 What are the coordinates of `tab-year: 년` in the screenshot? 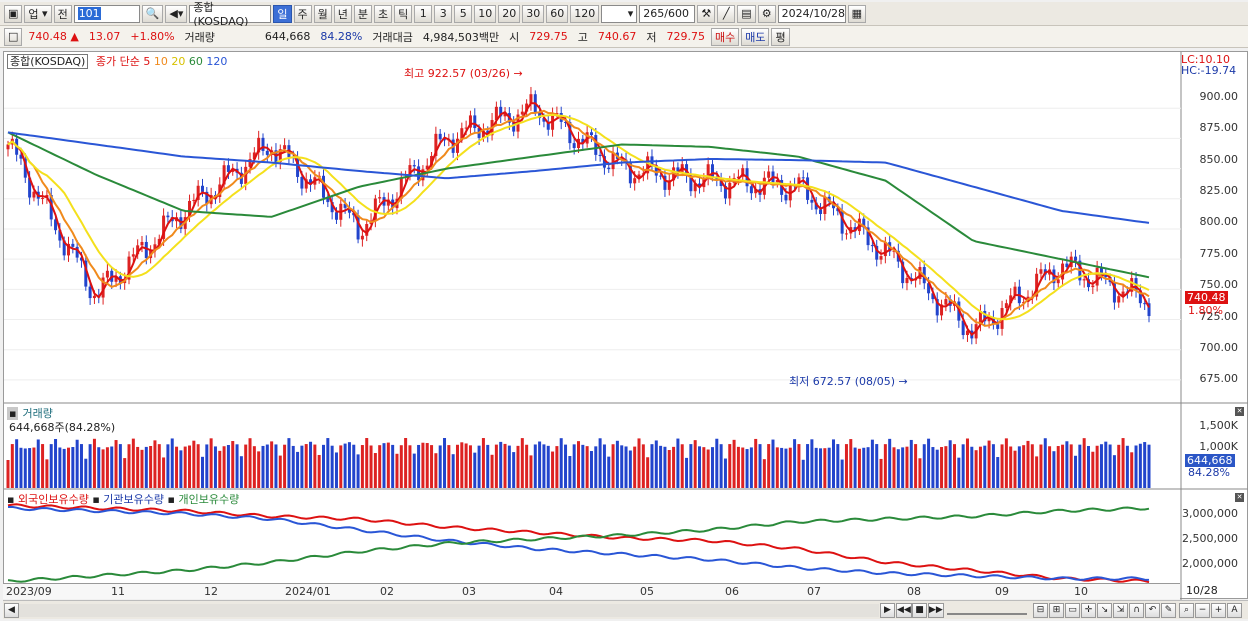 It's located at (342, 13).